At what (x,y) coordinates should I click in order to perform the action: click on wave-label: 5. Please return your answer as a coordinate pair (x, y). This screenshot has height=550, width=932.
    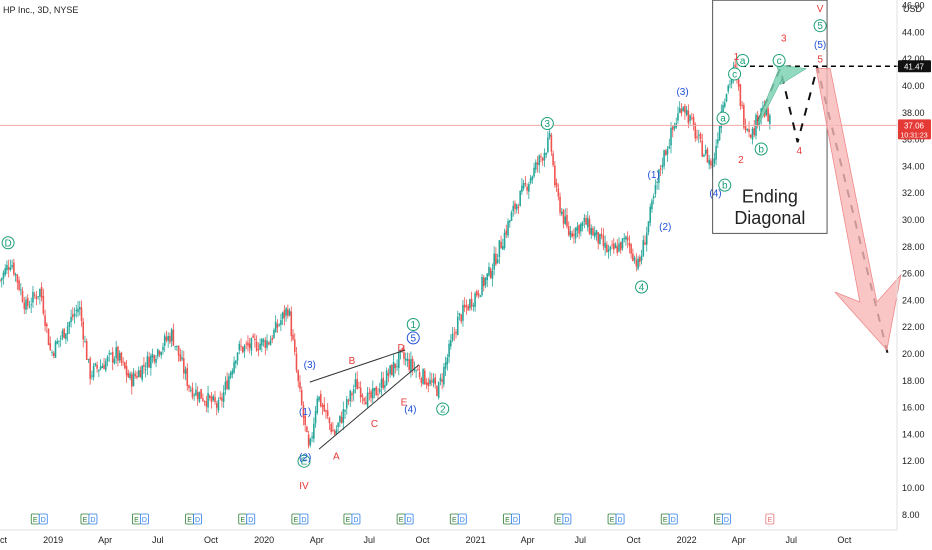
    Looking at the image, I should click on (820, 60).